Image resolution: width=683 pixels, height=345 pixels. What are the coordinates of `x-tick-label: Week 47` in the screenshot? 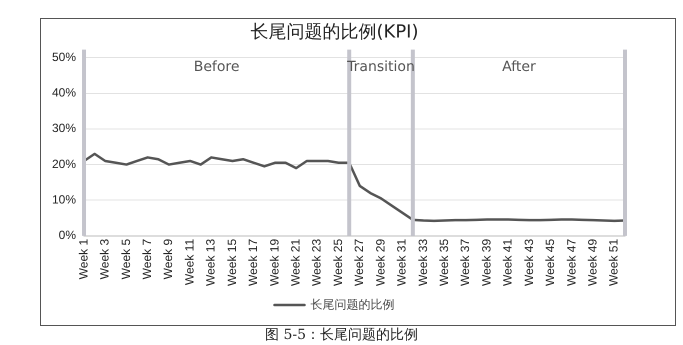 It's located at (571, 262).